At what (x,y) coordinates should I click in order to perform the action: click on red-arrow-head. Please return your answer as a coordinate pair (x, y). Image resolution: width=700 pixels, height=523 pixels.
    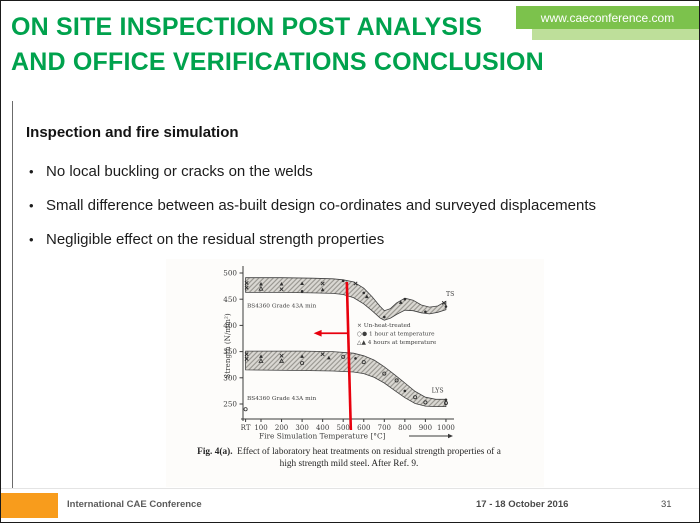
    Looking at the image, I should click on (317, 333).